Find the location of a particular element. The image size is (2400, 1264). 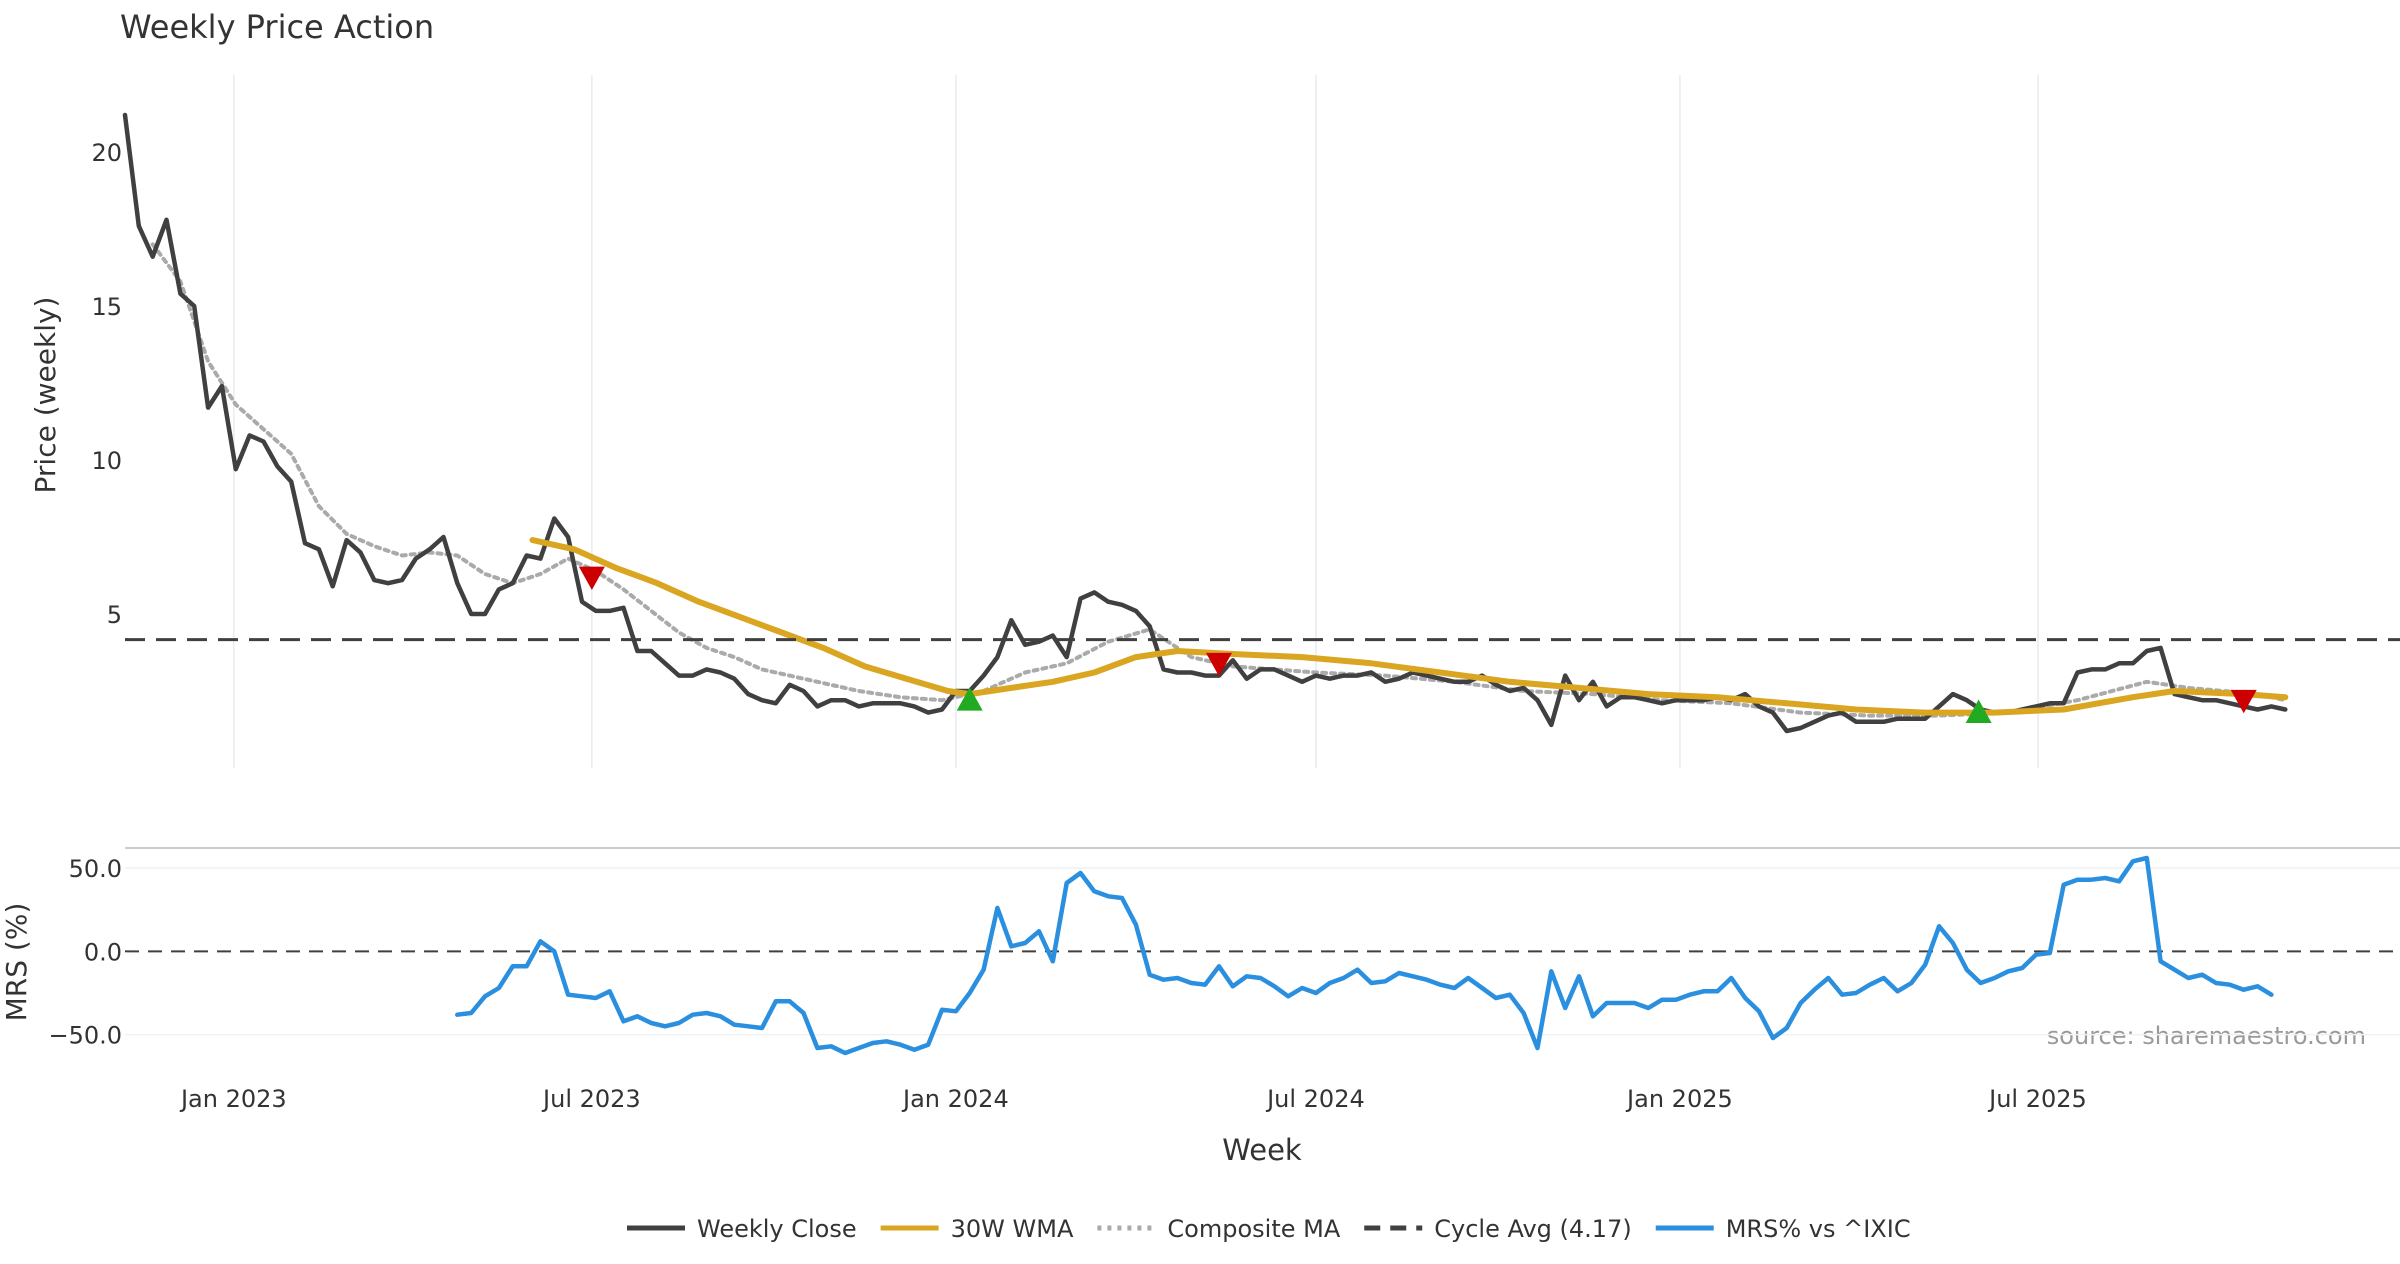

x-tick-label: Jul 2023 is located at coordinates (591, 1099).